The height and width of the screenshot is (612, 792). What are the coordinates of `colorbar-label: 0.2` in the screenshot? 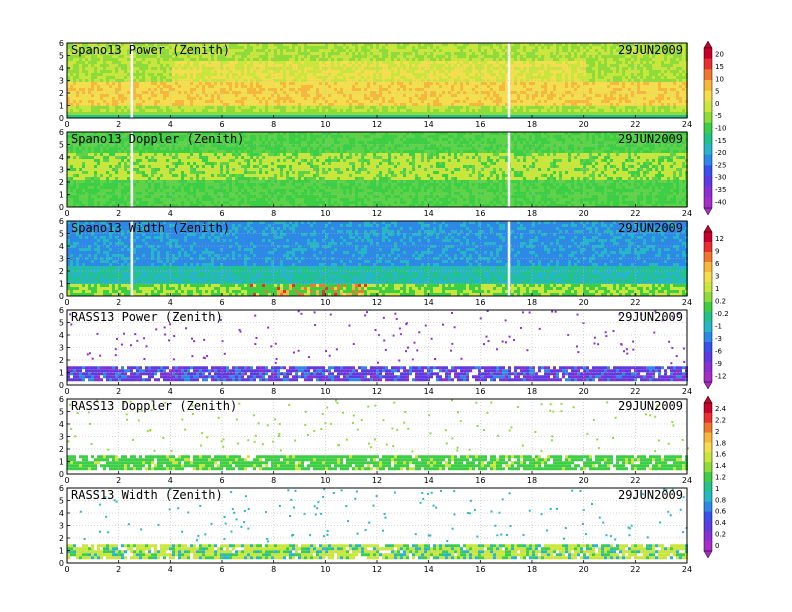 It's located at (720, 534).